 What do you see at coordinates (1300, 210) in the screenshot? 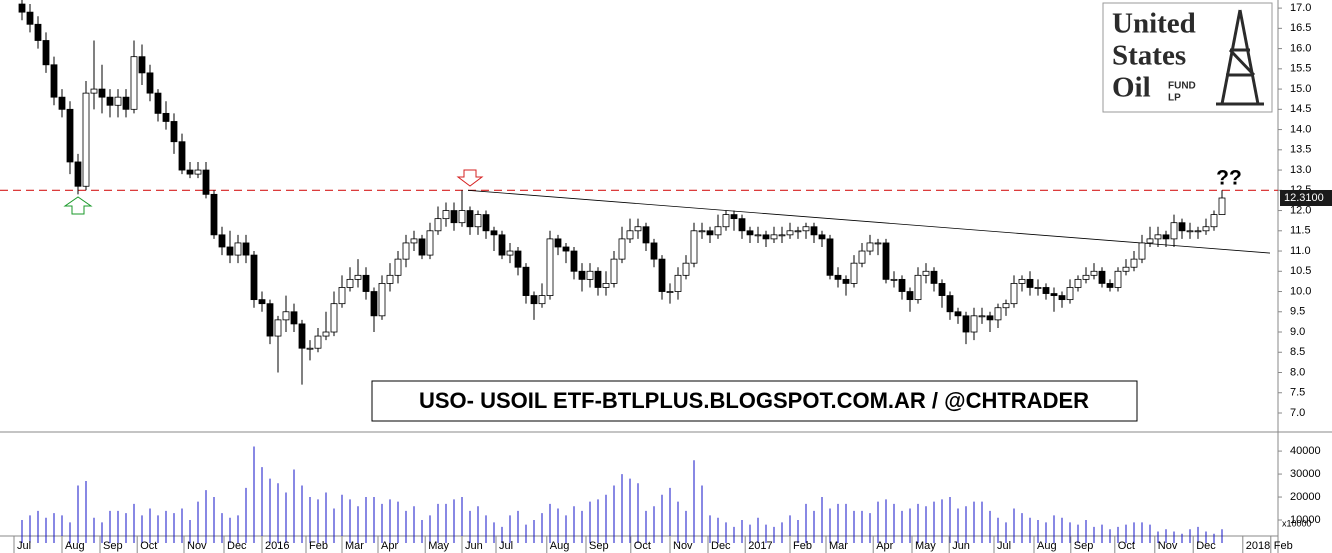
I see `y-tick-label: 12.0` at bounding box center [1300, 210].